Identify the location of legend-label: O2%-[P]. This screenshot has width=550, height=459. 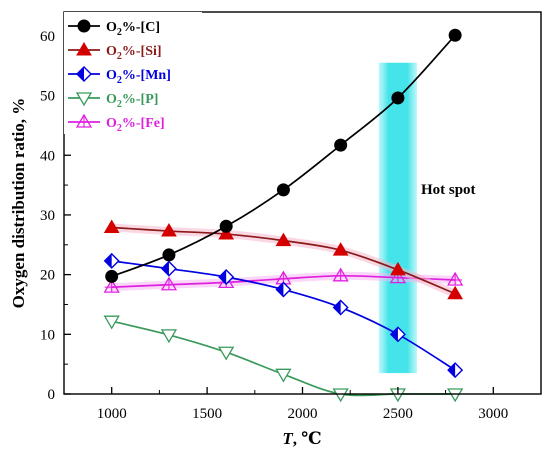
(132, 101).